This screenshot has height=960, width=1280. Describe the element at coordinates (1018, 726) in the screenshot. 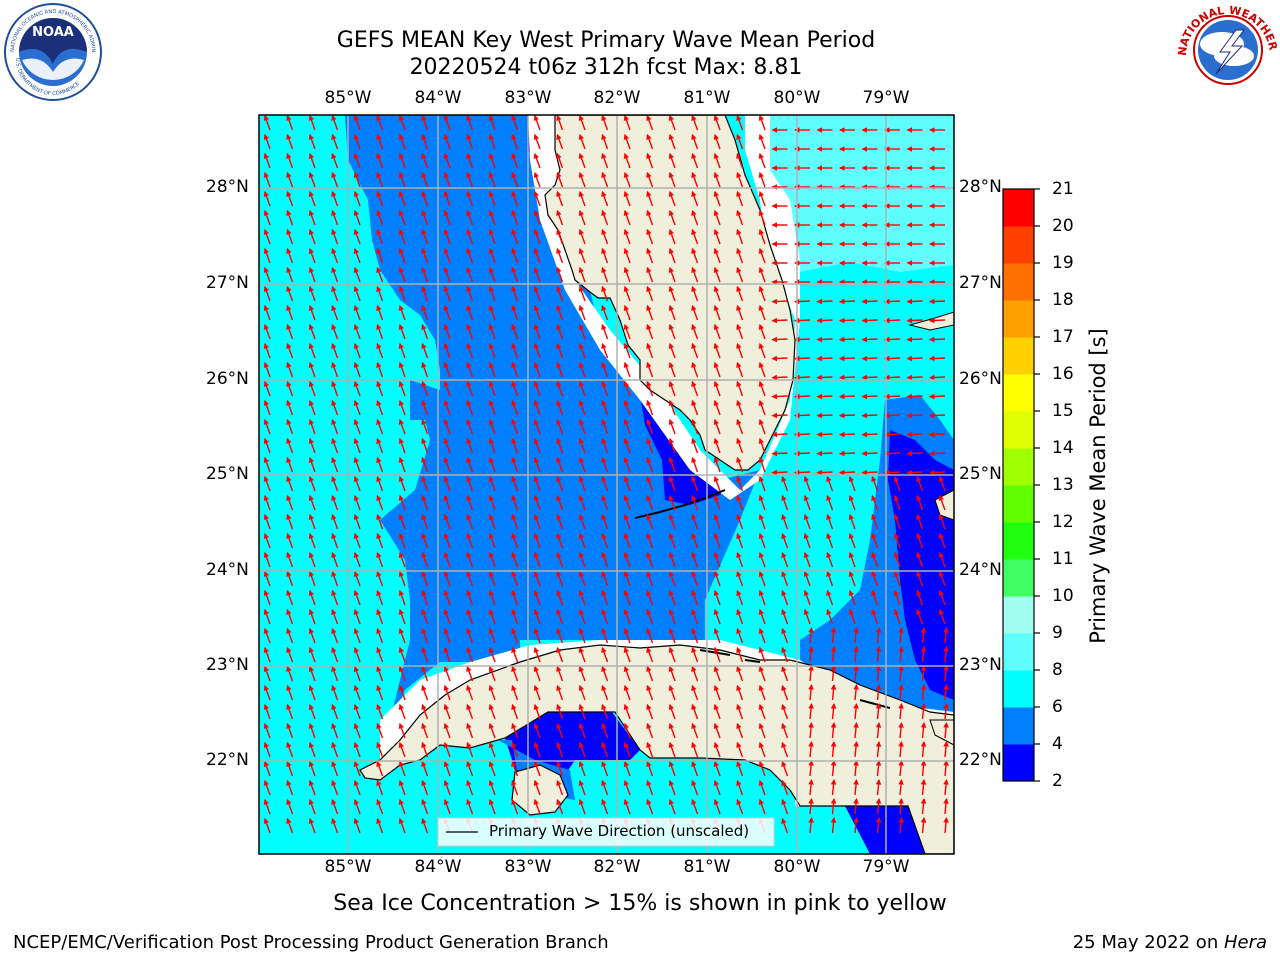

I see `colorbar-segment` at that location.